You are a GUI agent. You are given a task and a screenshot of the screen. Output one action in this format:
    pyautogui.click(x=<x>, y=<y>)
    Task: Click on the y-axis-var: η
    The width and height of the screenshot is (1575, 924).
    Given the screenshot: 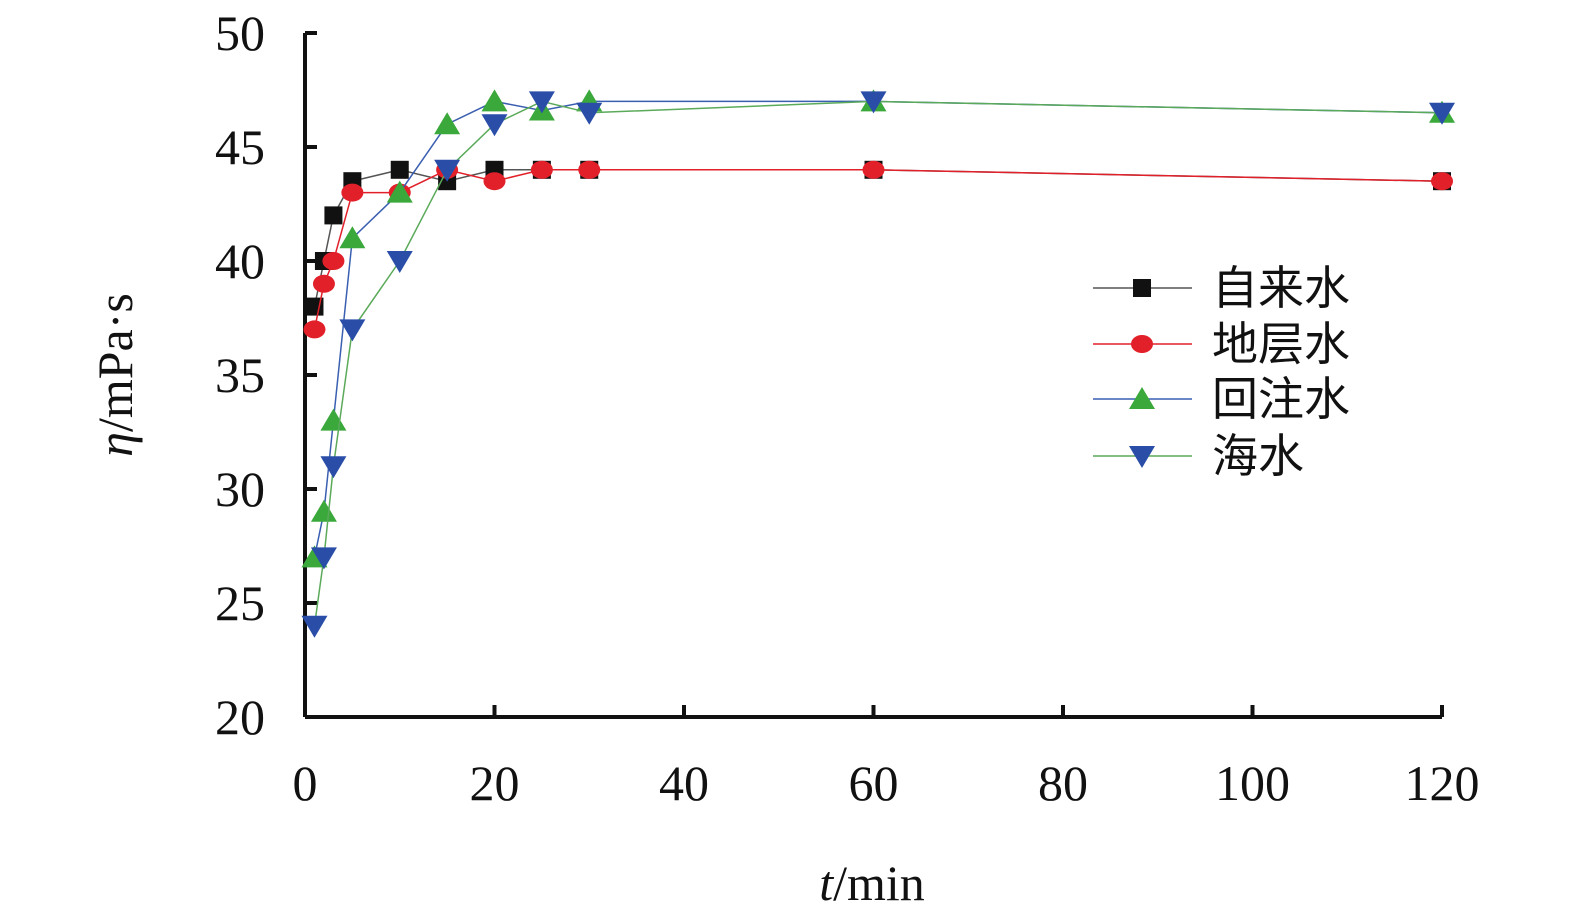 What is the action you would take?
    pyautogui.click(x=115, y=444)
    